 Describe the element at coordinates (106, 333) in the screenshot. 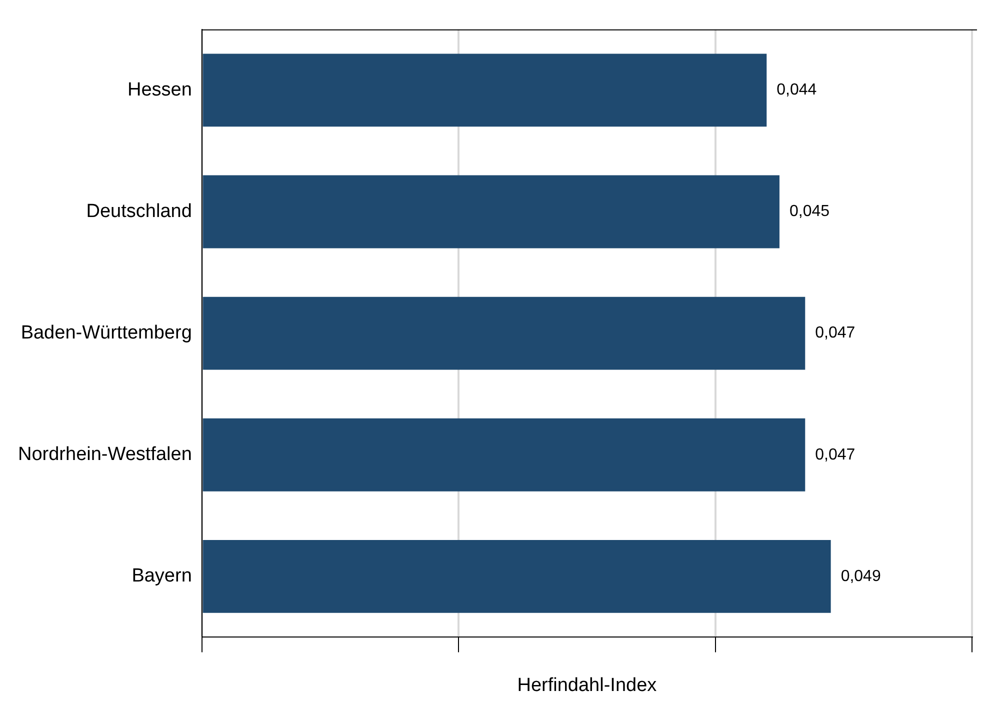

I see `y-tick-label: Baden-Württemberg` at that location.